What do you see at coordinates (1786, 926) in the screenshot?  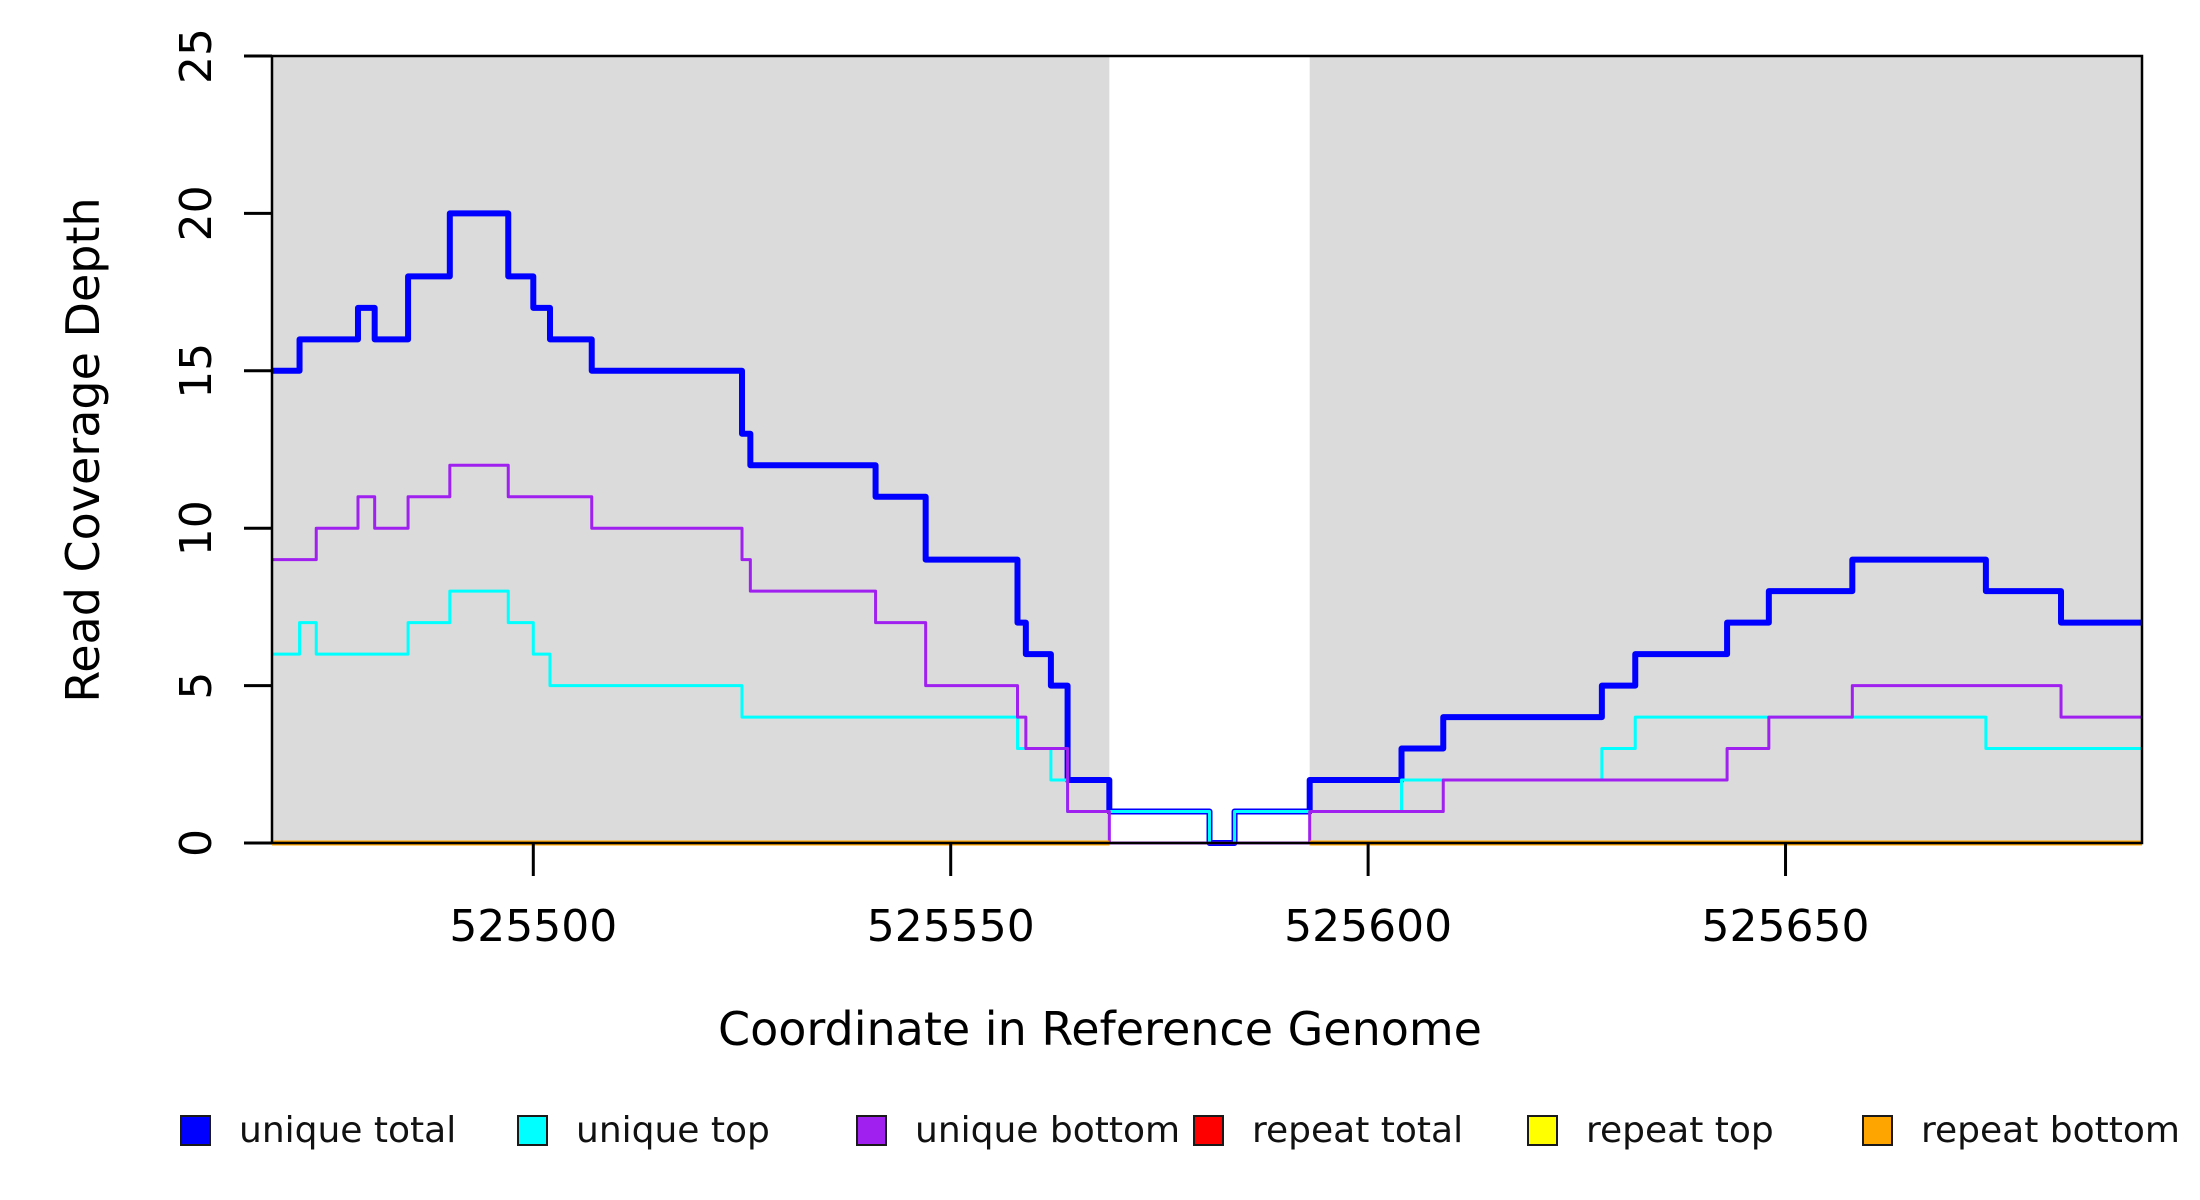 I see `x-tick-label: 525650` at bounding box center [1786, 926].